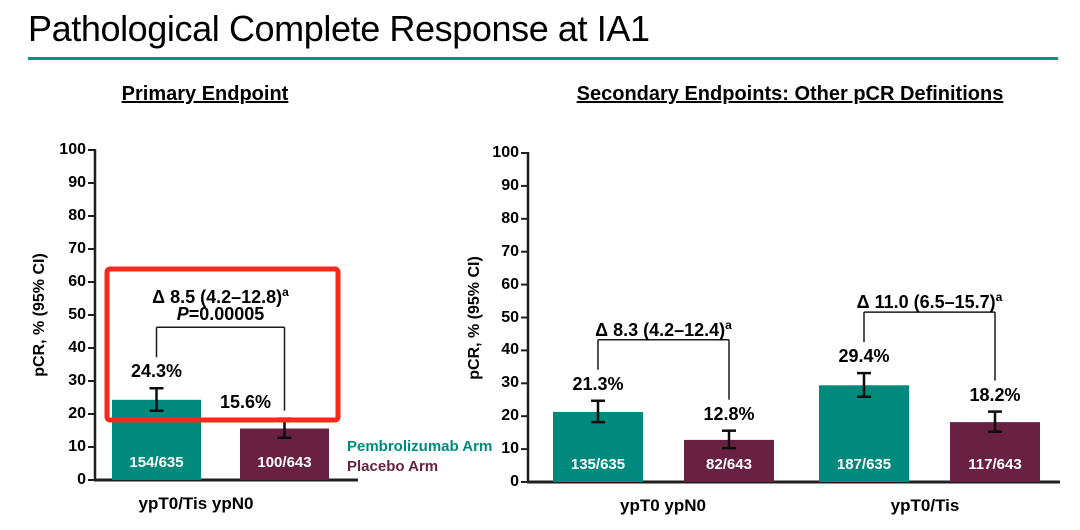 The image size is (1080, 530). What do you see at coordinates (156, 462) in the screenshot?
I see `bar-count-label: 154/635` at bounding box center [156, 462].